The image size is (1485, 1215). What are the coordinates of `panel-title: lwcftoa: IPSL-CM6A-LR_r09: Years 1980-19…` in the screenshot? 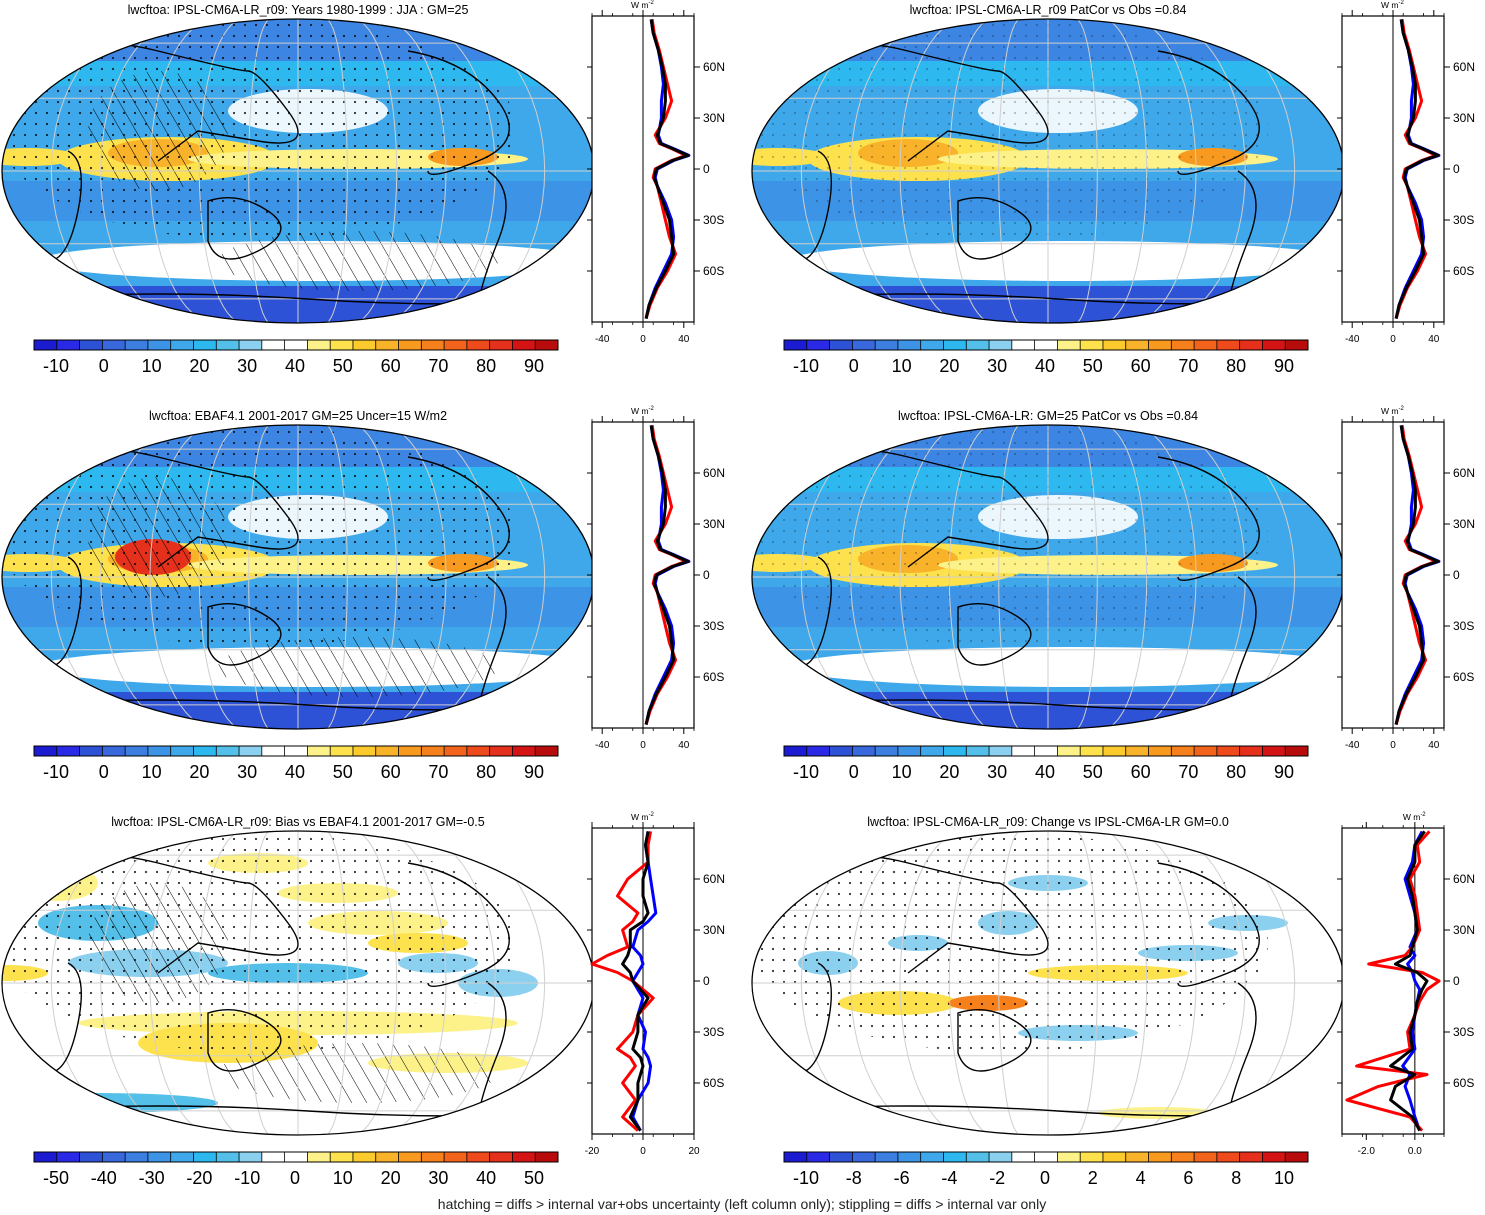 It's located at (298, 10).